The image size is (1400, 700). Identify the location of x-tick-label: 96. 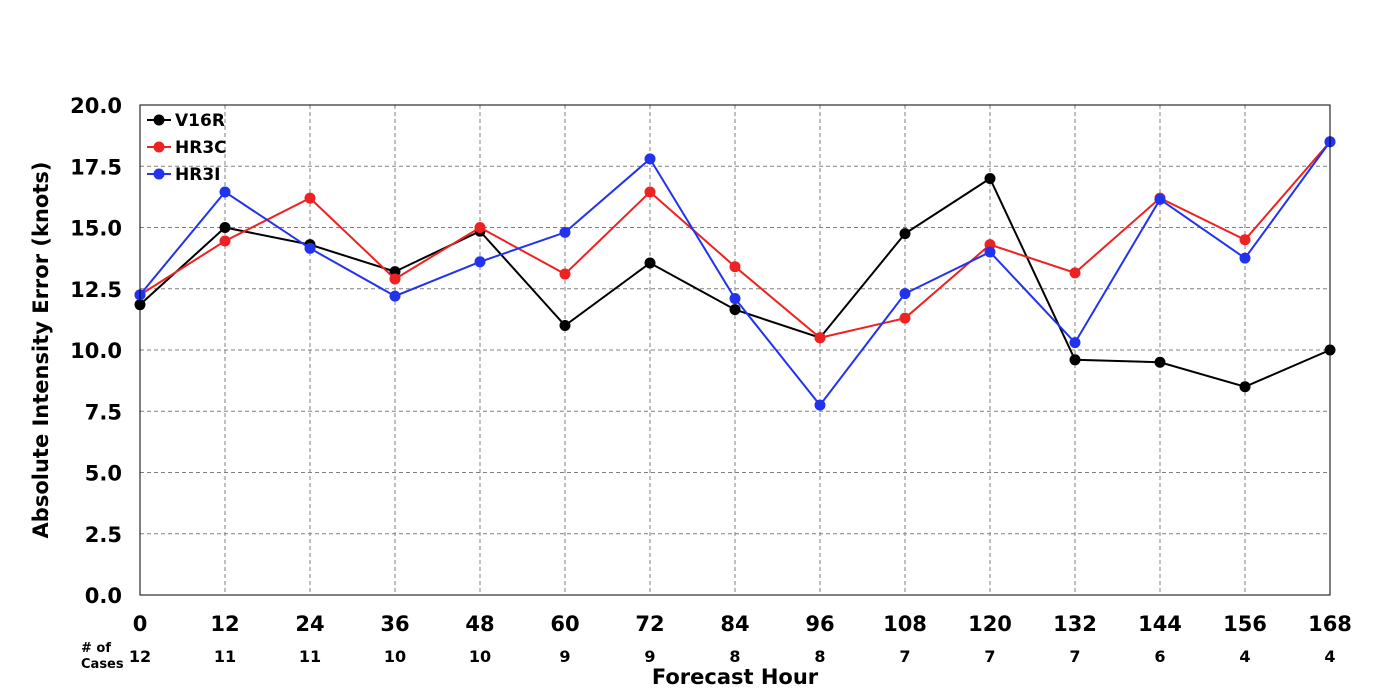
(819, 624).